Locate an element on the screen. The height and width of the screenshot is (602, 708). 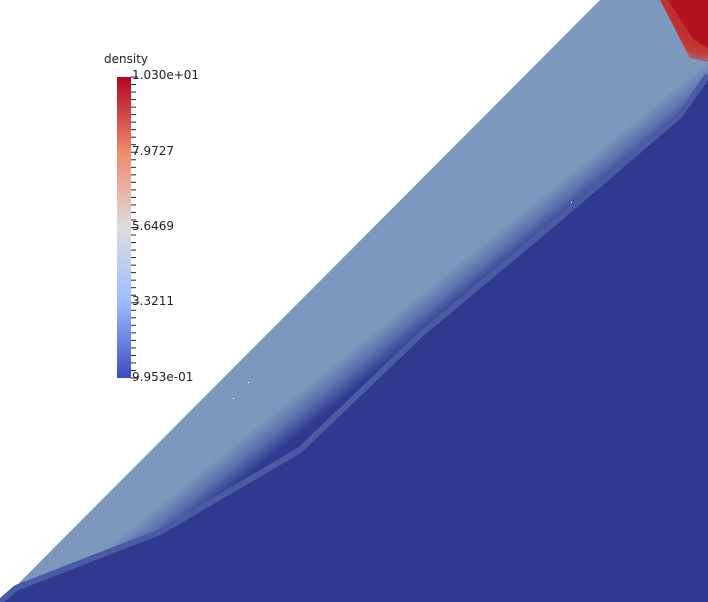
colorbar-label-4: 3.3211 is located at coordinates (153, 301).